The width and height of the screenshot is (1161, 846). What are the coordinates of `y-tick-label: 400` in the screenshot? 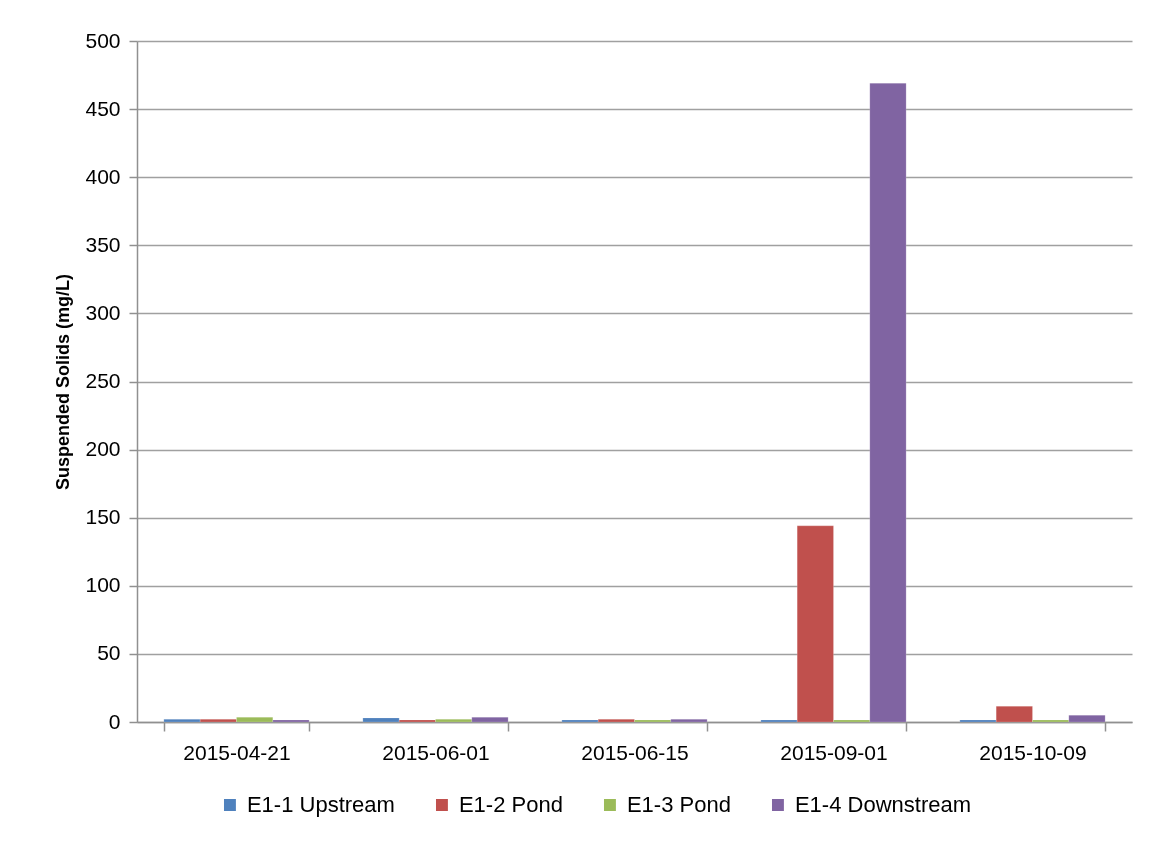 It's located at (103, 176).